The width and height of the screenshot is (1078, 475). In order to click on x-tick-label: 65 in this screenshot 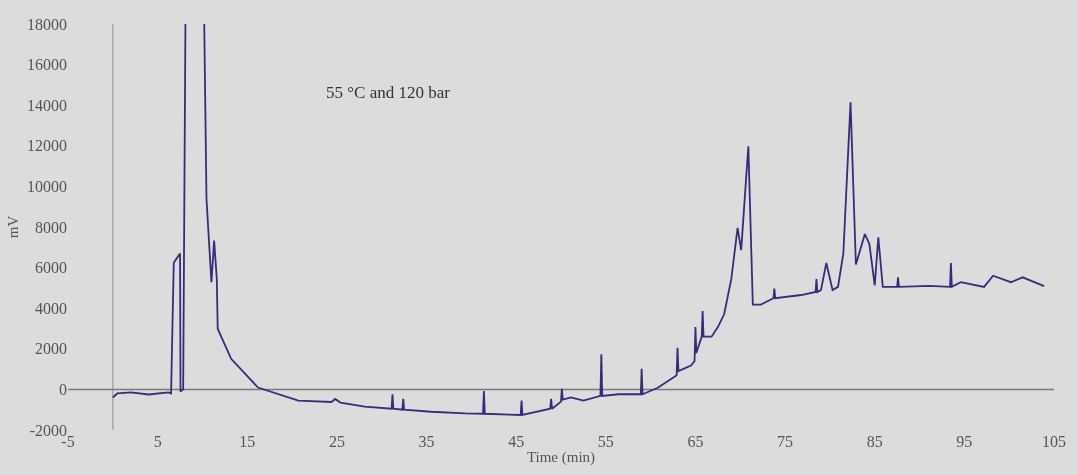, I will do `click(695, 441)`.